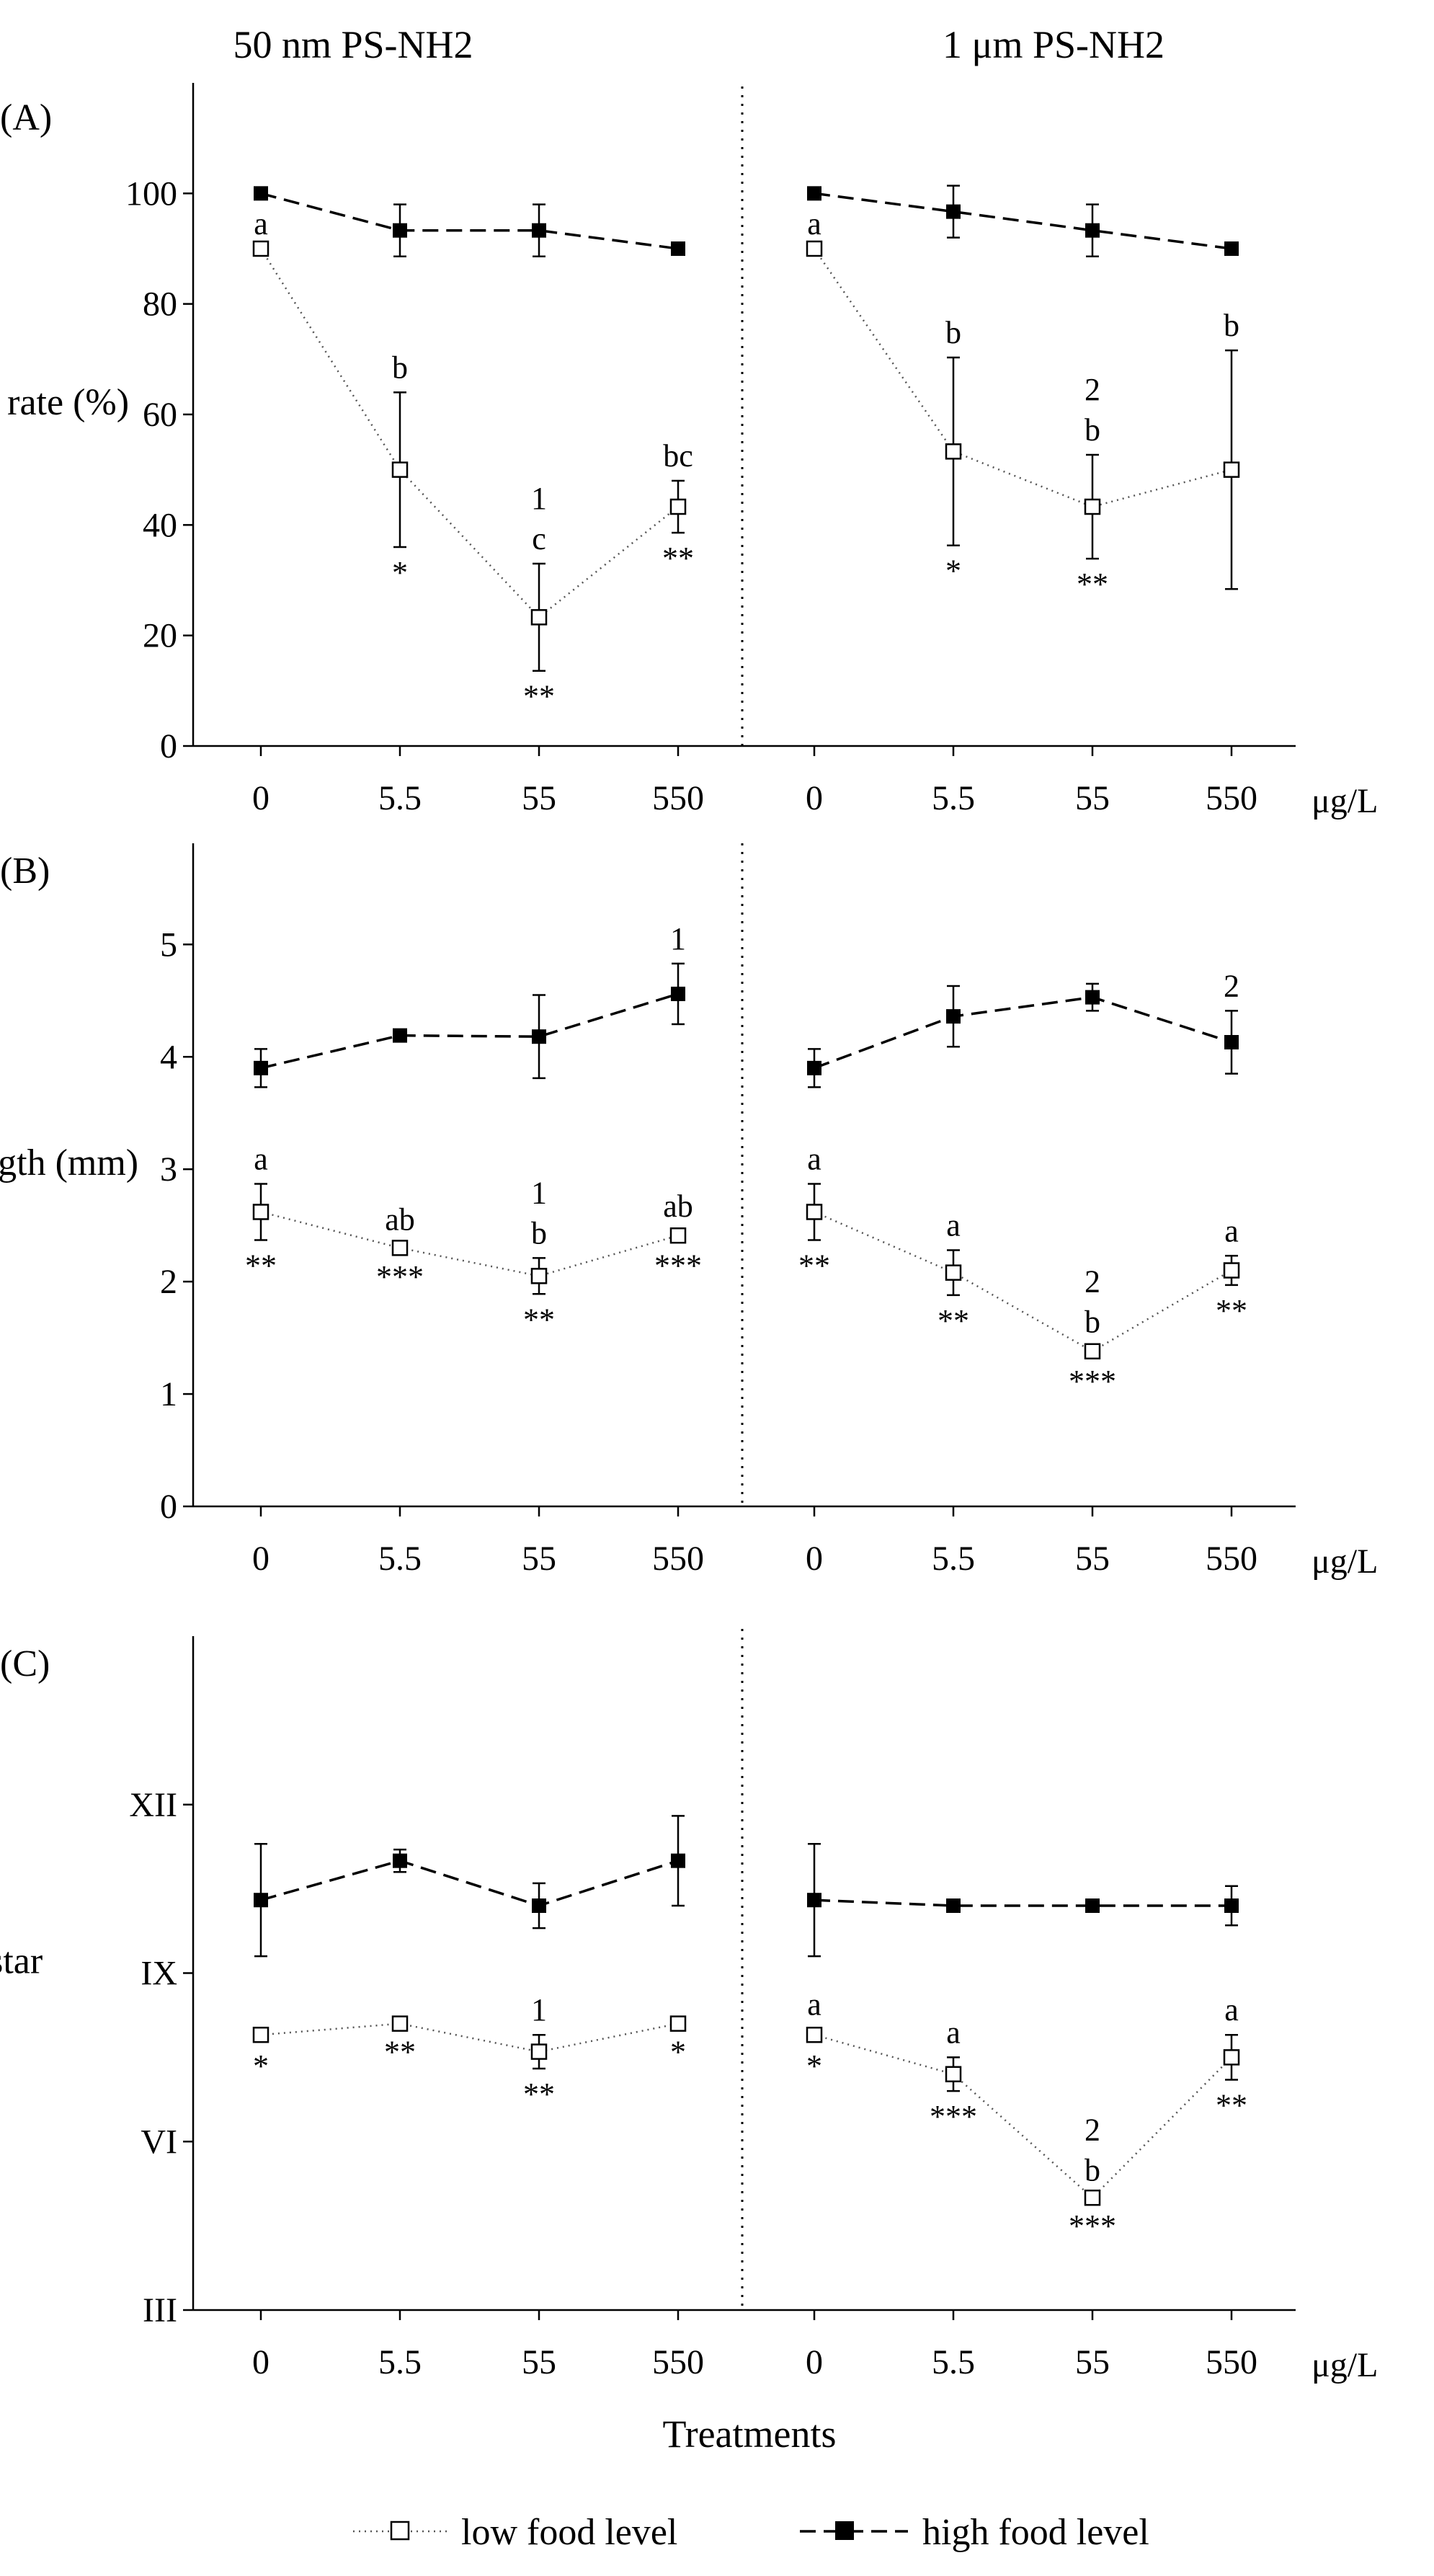  Describe the element at coordinates (21, 1961) in the screenshot. I see `y-axis-label: Instar` at that location.